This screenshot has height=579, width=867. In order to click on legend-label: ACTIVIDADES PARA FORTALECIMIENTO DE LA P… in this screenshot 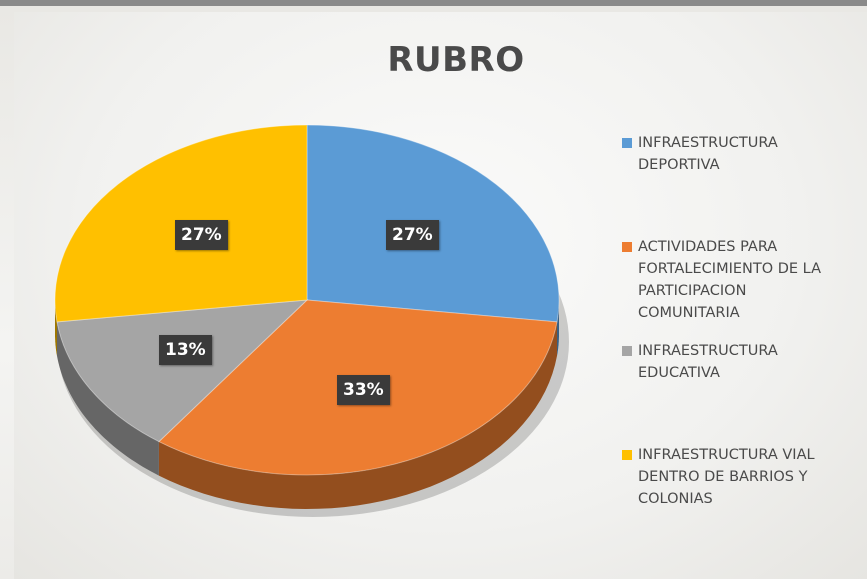, I will do `click(730, 280)`.